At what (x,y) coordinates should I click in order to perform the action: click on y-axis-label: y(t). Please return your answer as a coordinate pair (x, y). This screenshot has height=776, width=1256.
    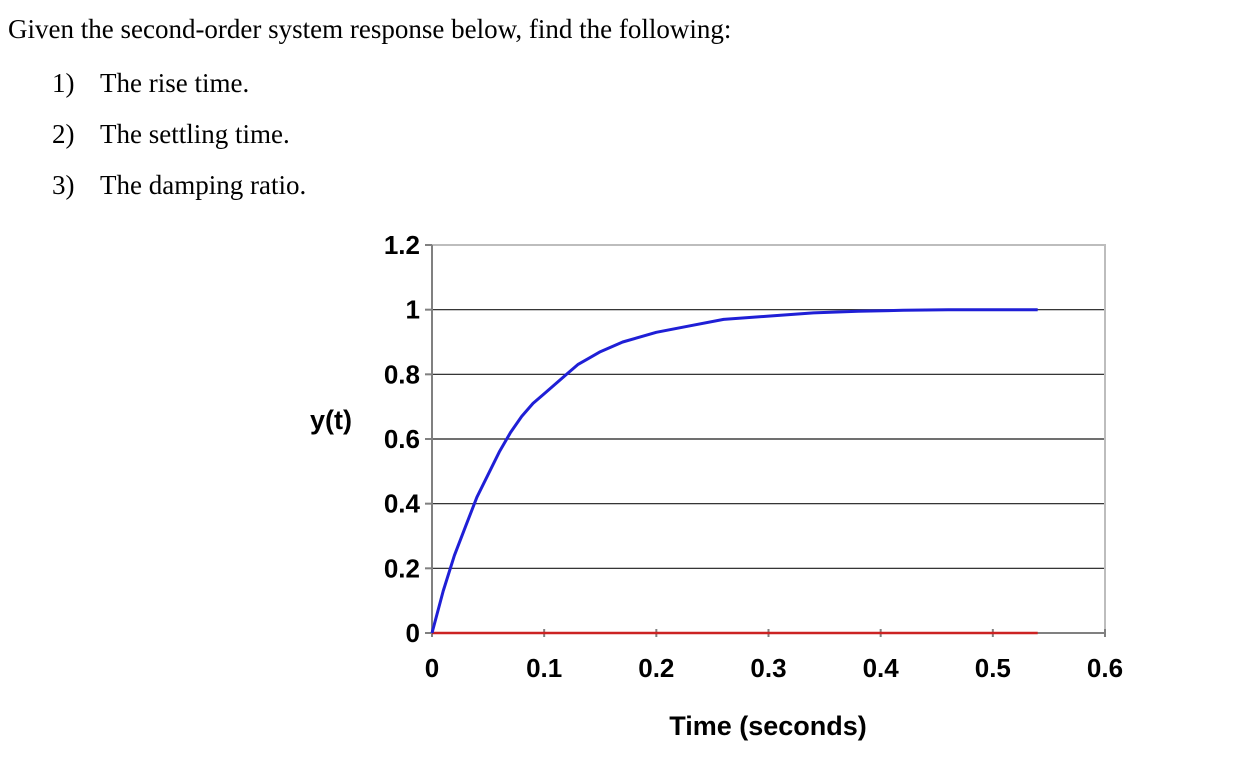
    Looking at the image, I should click on (331, 420).